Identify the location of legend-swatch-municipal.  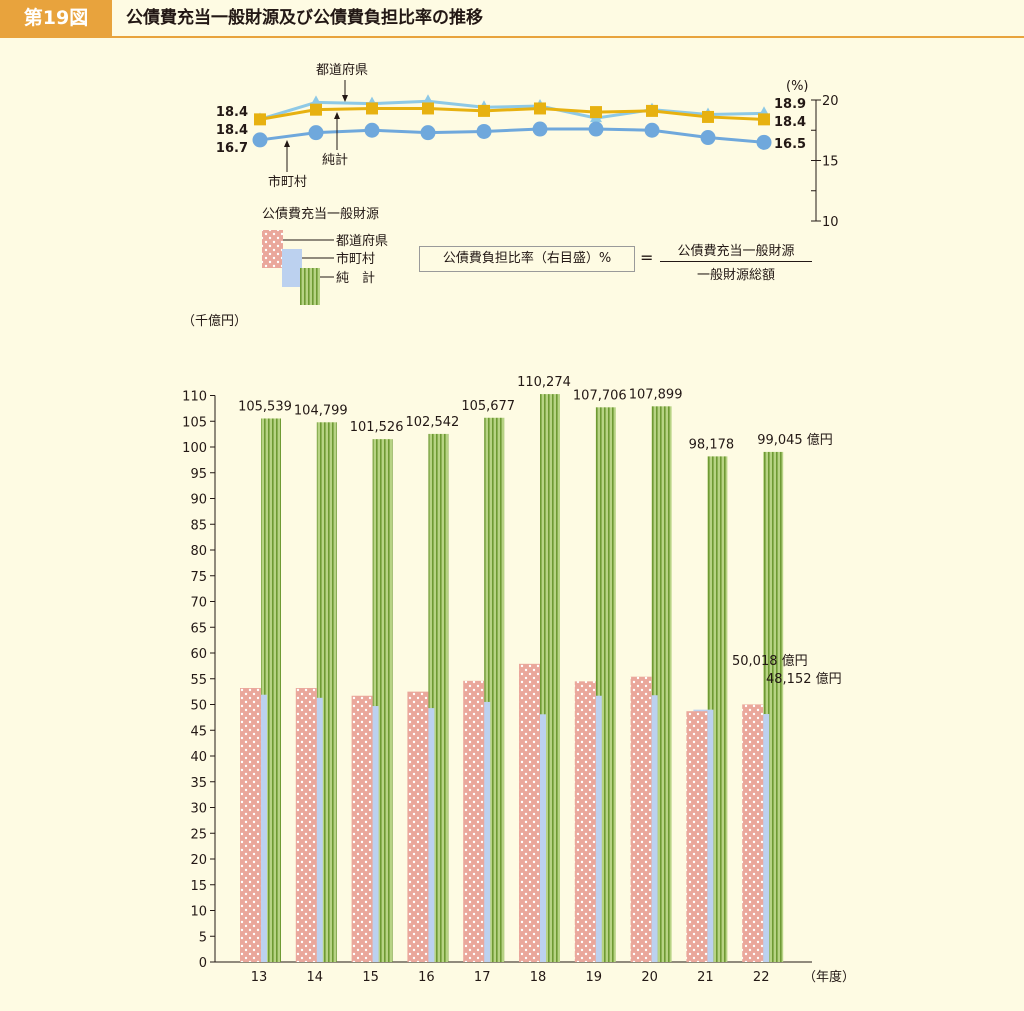
(292, 268).